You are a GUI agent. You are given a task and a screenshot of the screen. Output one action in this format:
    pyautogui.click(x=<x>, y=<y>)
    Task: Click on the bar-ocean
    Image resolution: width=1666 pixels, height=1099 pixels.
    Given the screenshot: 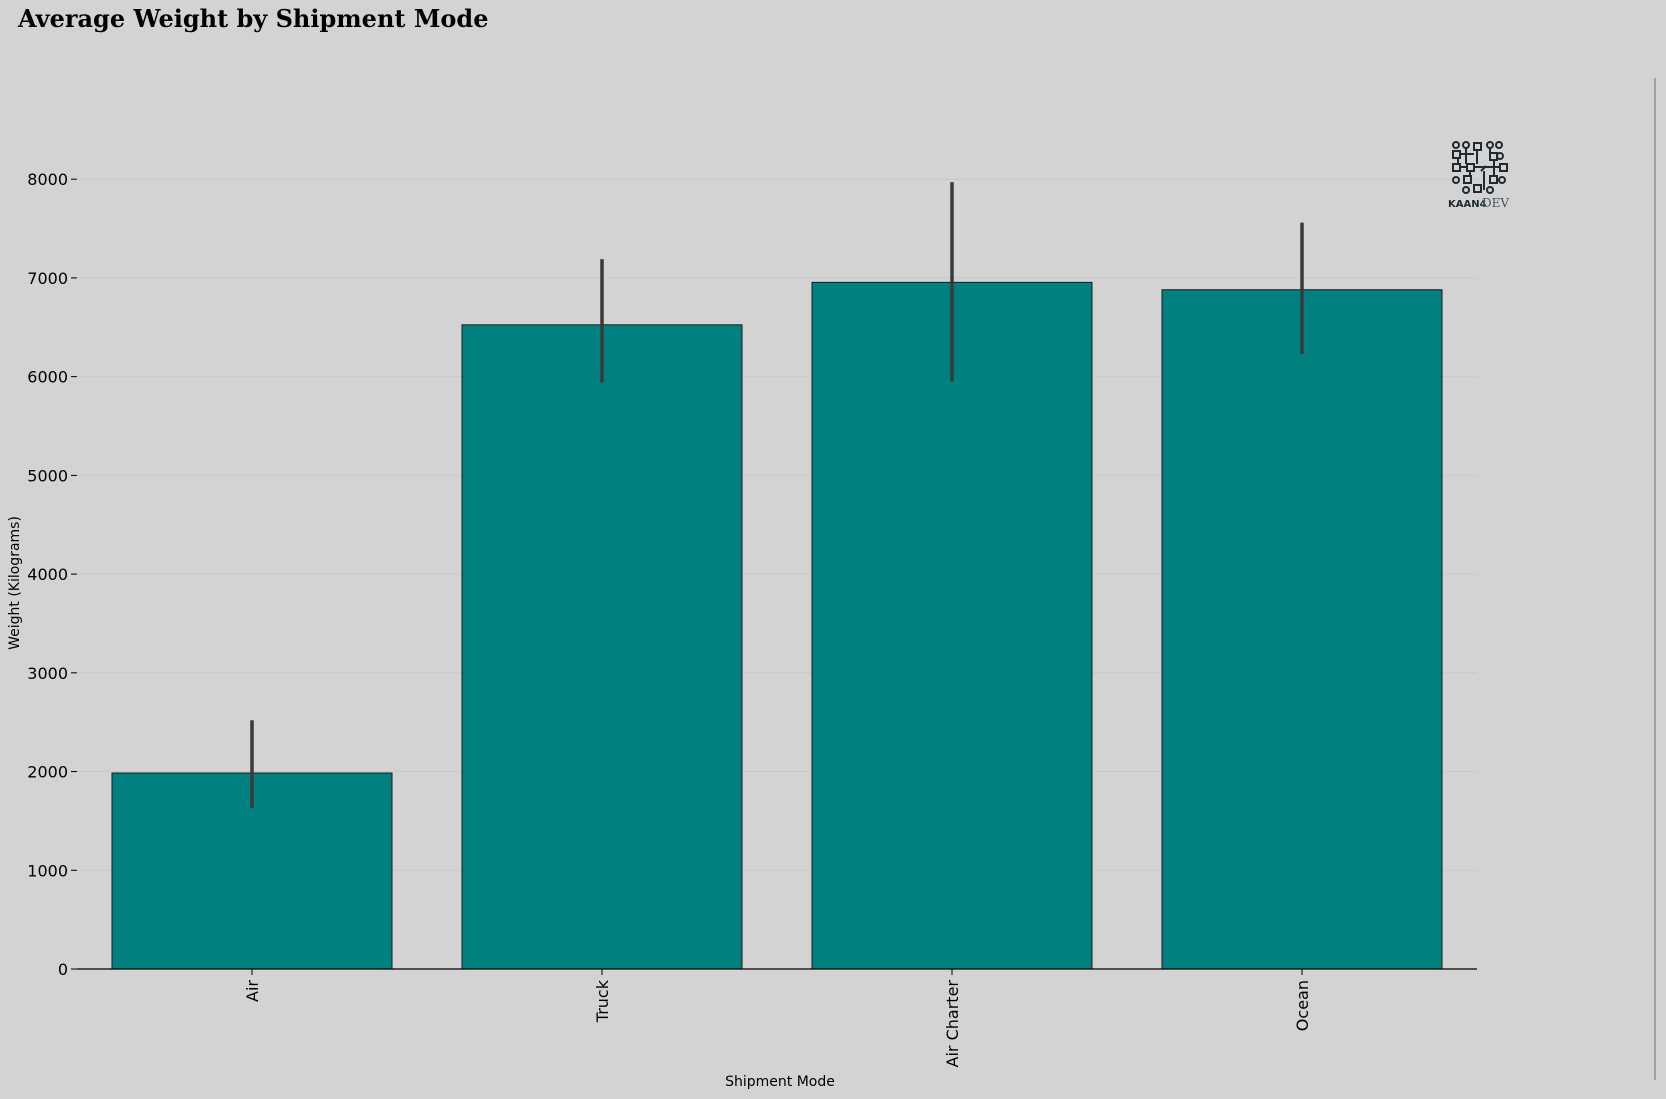 What is the action you would take?
    pyautogui.click(x=1302, y=629)
    